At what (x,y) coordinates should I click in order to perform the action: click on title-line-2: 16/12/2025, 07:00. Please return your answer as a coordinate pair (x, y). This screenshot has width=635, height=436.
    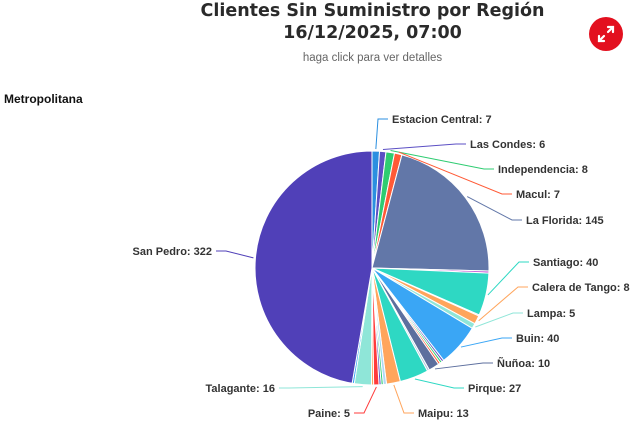
    Looking at the image, I should click on (372, 33).